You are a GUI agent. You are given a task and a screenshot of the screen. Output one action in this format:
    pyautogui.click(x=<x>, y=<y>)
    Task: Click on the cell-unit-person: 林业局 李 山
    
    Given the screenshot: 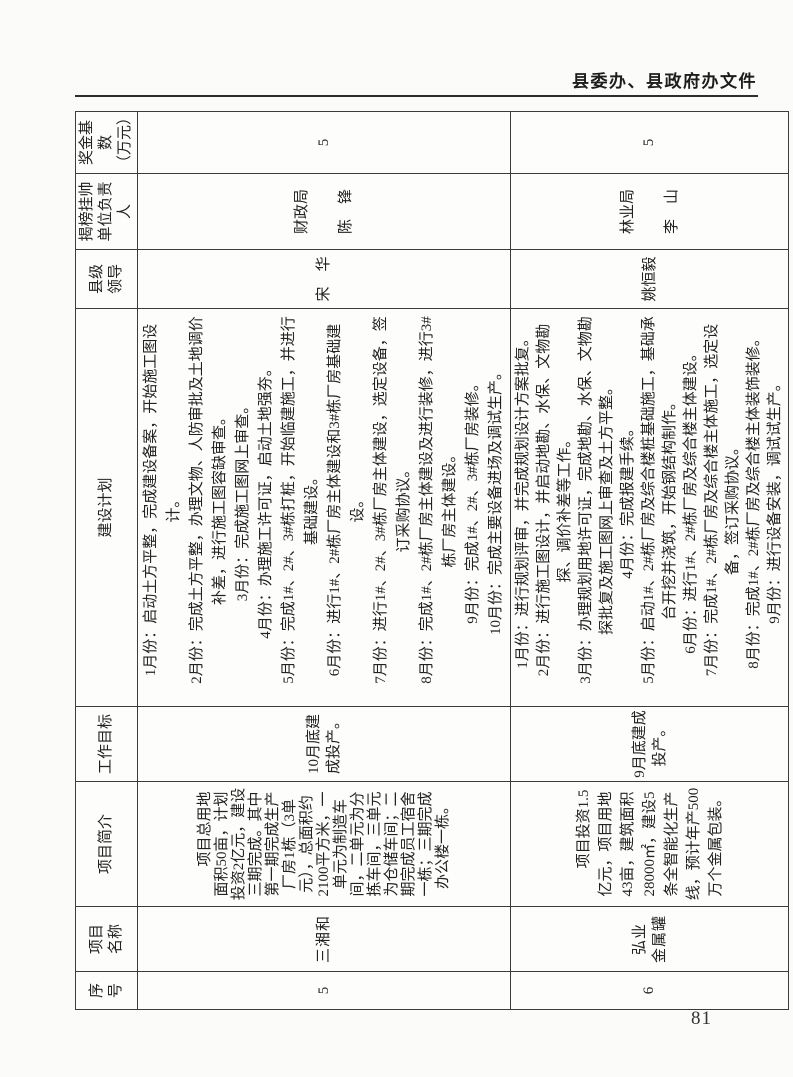 What is the action you would take?
    pyautogui.click(x=649, y=211)
    